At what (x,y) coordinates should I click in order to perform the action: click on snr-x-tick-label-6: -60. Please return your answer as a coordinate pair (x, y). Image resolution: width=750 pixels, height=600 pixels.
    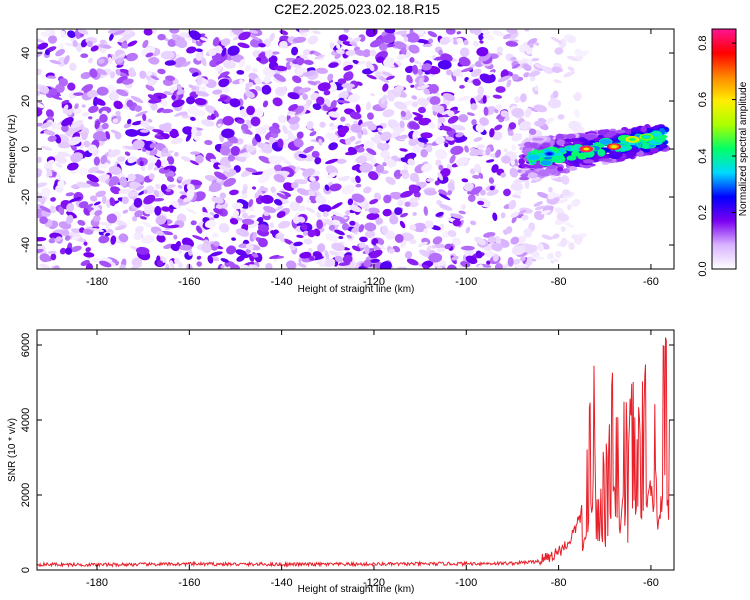
    Looking at the image, I should click on (651, 583).